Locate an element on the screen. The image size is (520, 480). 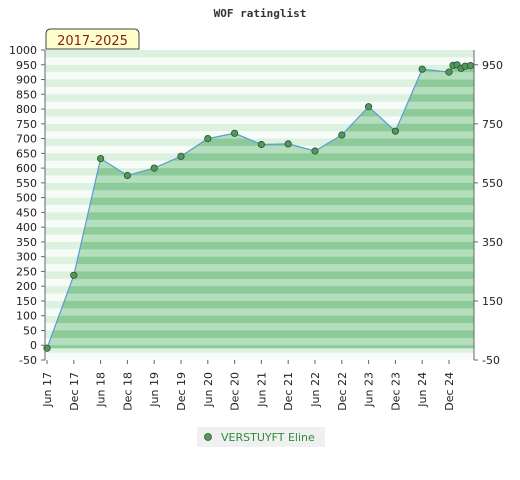
y-tick-label: 900 is located at coordinates (26, 80).